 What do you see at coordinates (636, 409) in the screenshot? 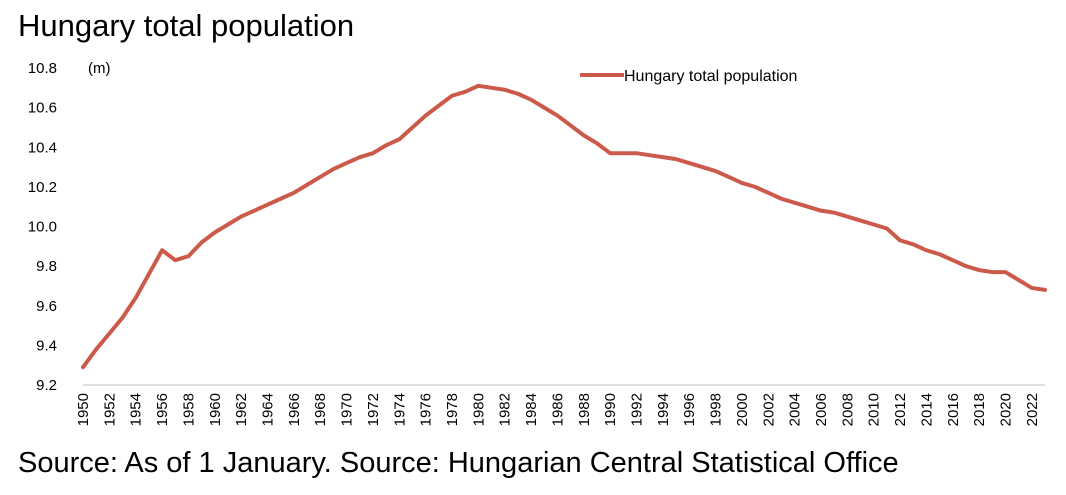
I see `x-tick-label: 1992` at bounding box center [636, 409].